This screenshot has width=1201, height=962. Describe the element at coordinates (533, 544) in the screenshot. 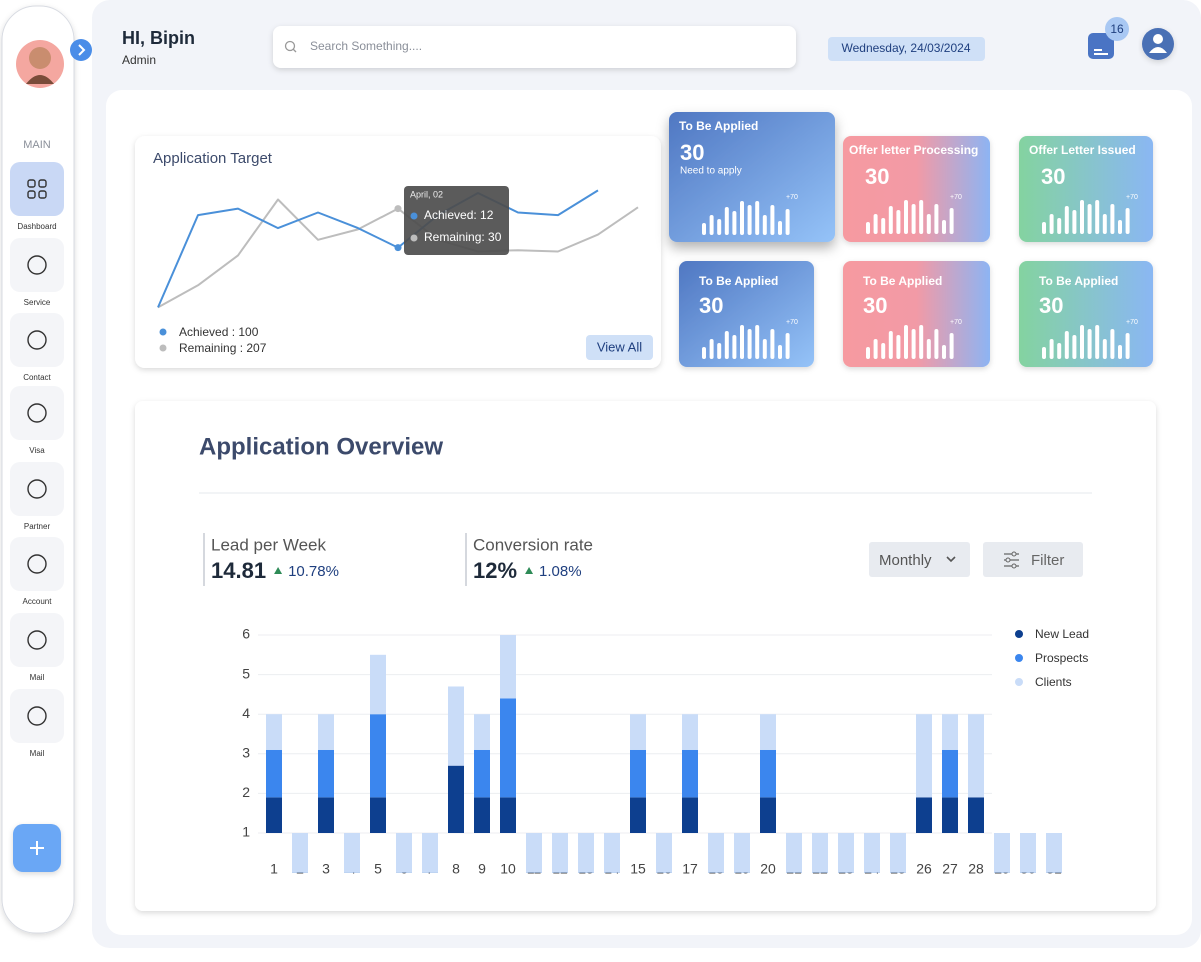

I see `metric-label: Conversion rate` at that location.